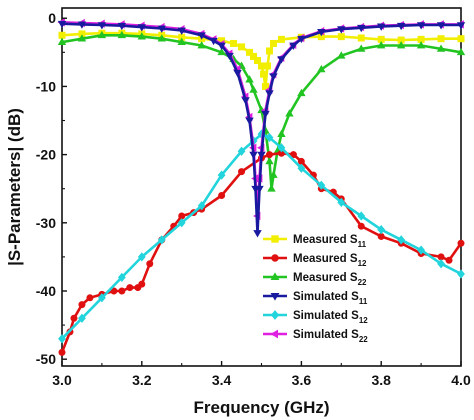 The image size is (474, 420). I want to click on x-tick-label: 4.0, so click(461, 380).